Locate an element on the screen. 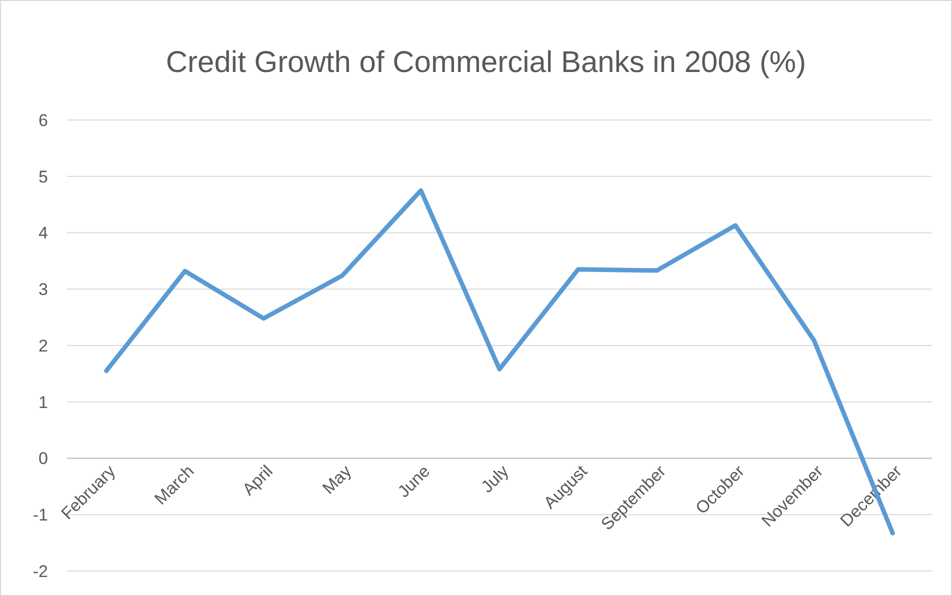 This screenshot has height=596, width=952. y-tick-label: 4 is located at coordinates (43, 233).